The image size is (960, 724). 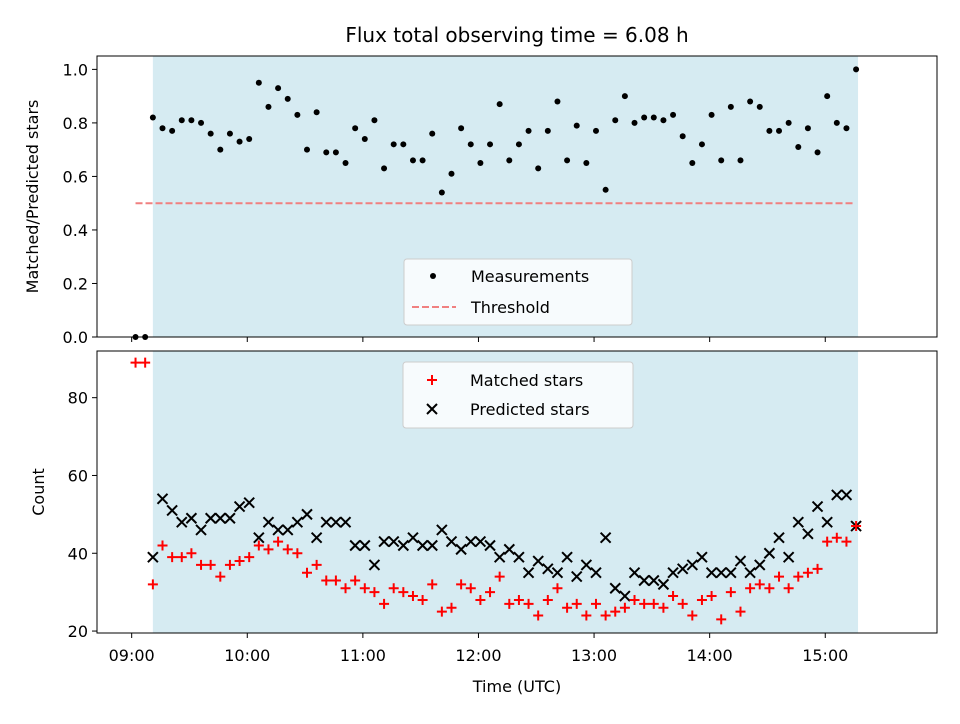 What do you see at coordinates (478, 655) in the screenshot?
I see `time-x-tick-label: 12:00` at bounding box center [478, 655].